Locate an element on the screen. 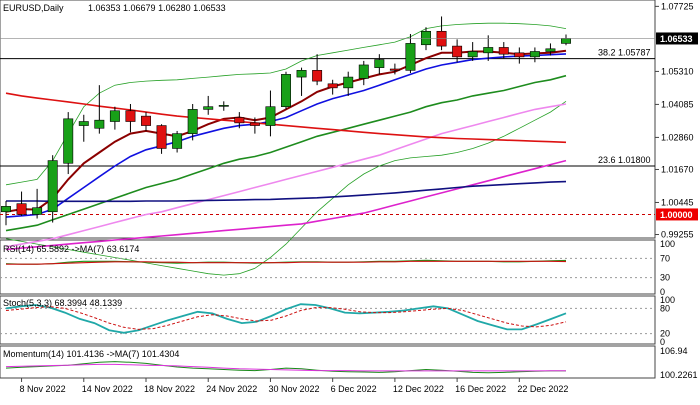 This screenshot has height=405, width=700. rsi-tick-label: 100 is located at coordinates (667, 244).